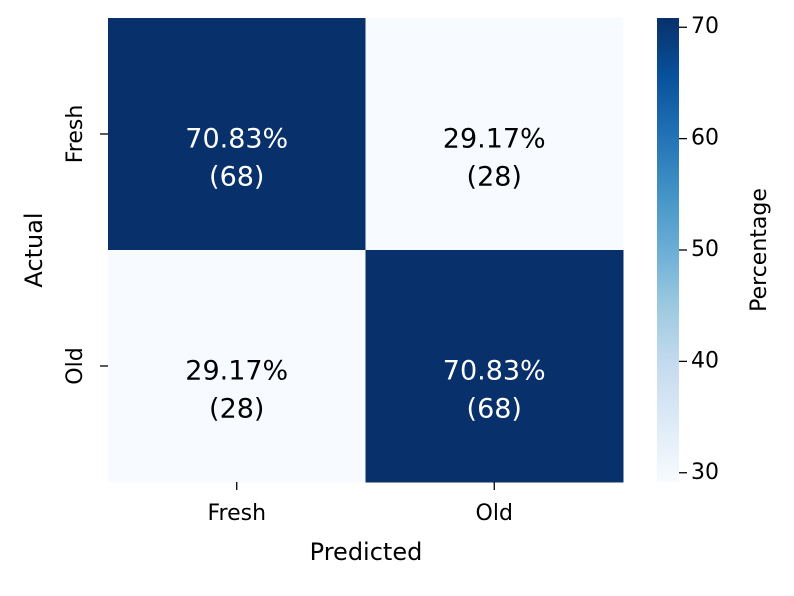  I want to click on y-tick-label: Old, so click(75, 365).